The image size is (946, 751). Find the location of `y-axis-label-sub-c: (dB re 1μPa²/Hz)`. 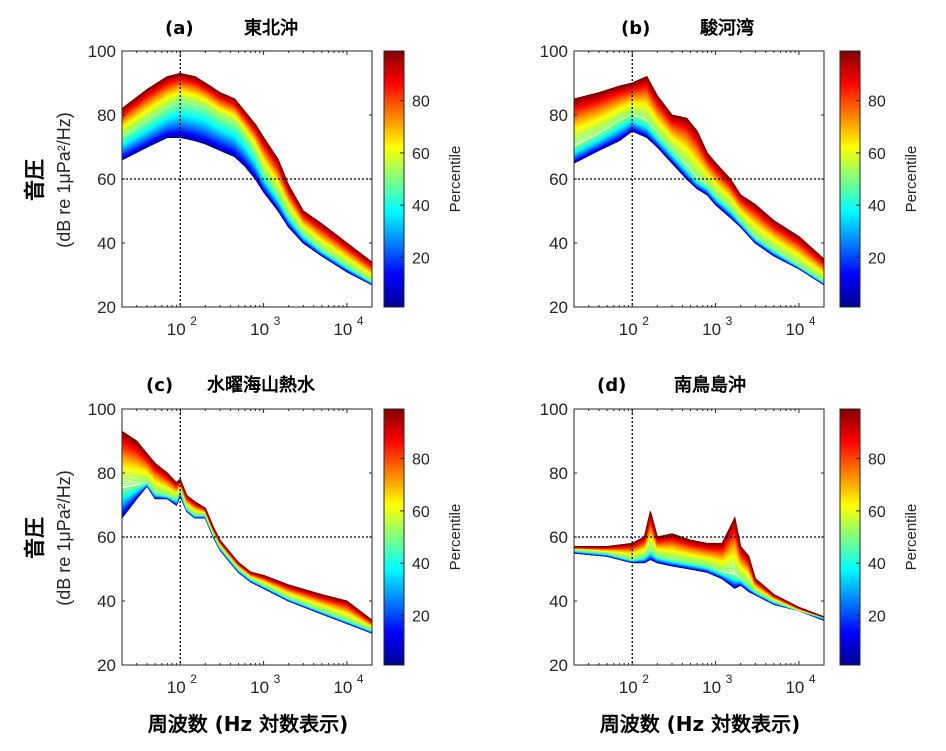

y-axis-label-sub-c: (dB re 1μPa²/Hz) is located at coordinates (64, 537).